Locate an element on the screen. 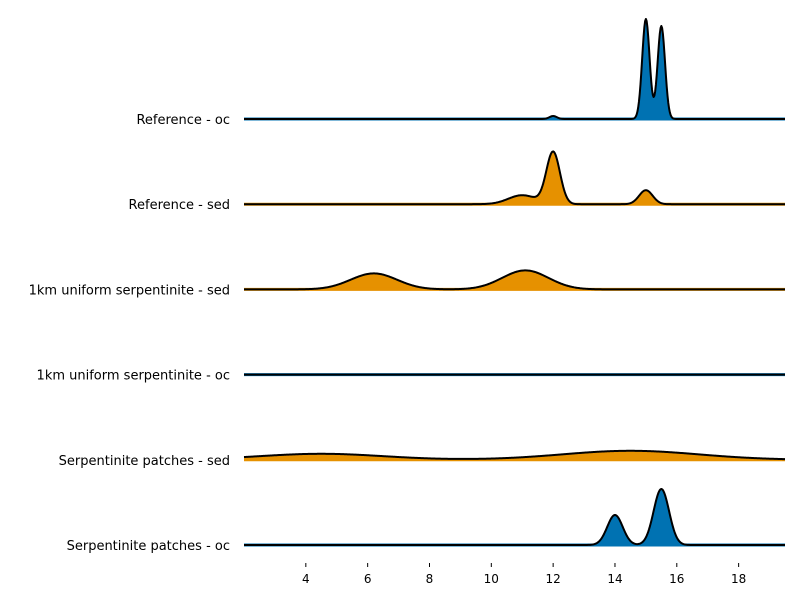  x-tick-label: 14 is located at coordinates (614, 579).